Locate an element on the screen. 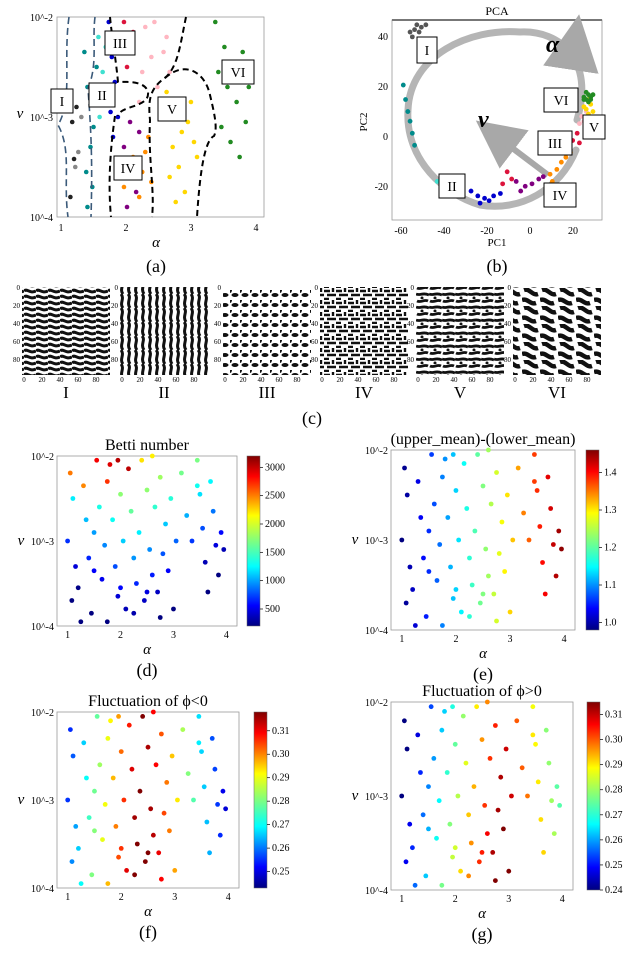  panel-d-xtick-2: 3 is located at coordinates (173, 635).